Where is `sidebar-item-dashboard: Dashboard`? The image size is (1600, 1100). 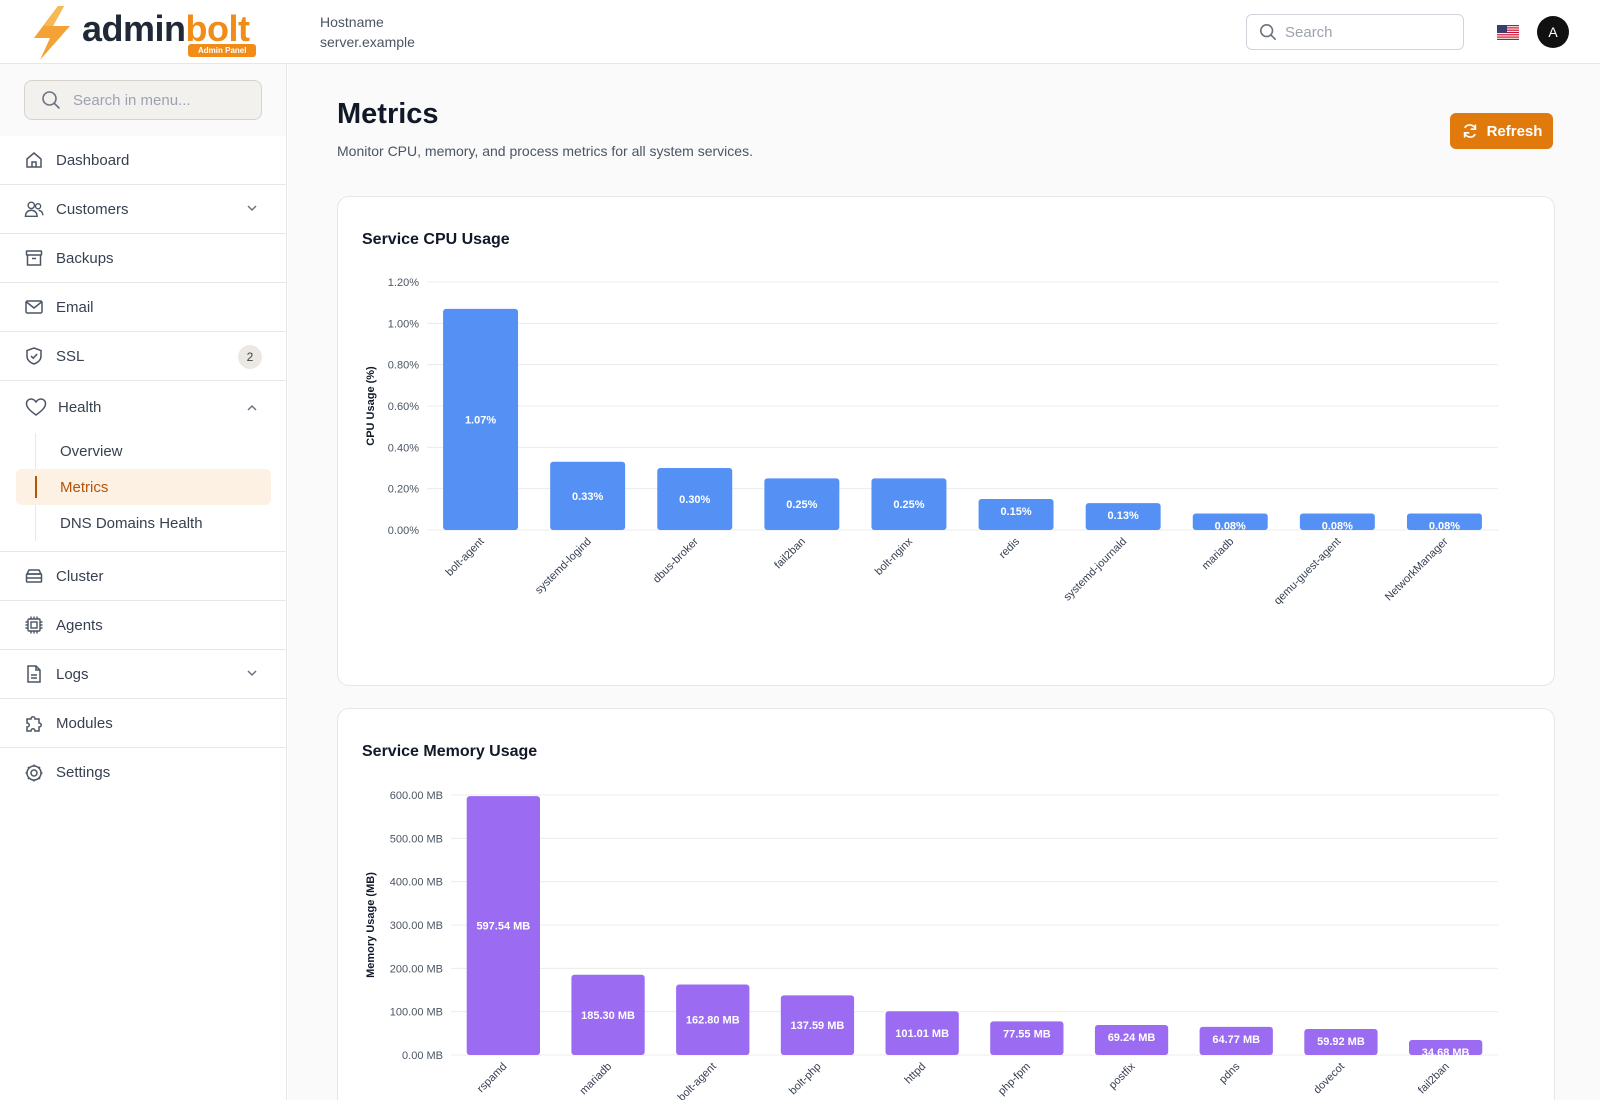 sidebar-item-dashboard: Dashboard is located at coordinates (143, 160).